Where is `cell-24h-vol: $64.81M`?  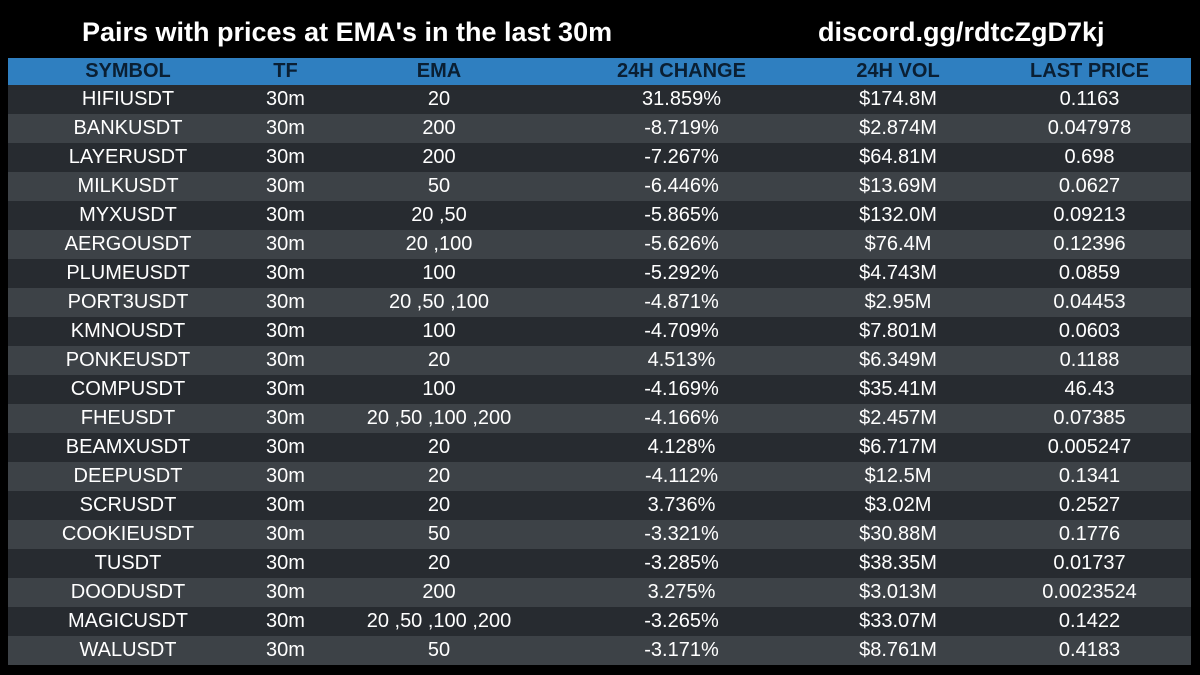
cell-24h-vol: $64.81M is located at coordinates (898, 157).